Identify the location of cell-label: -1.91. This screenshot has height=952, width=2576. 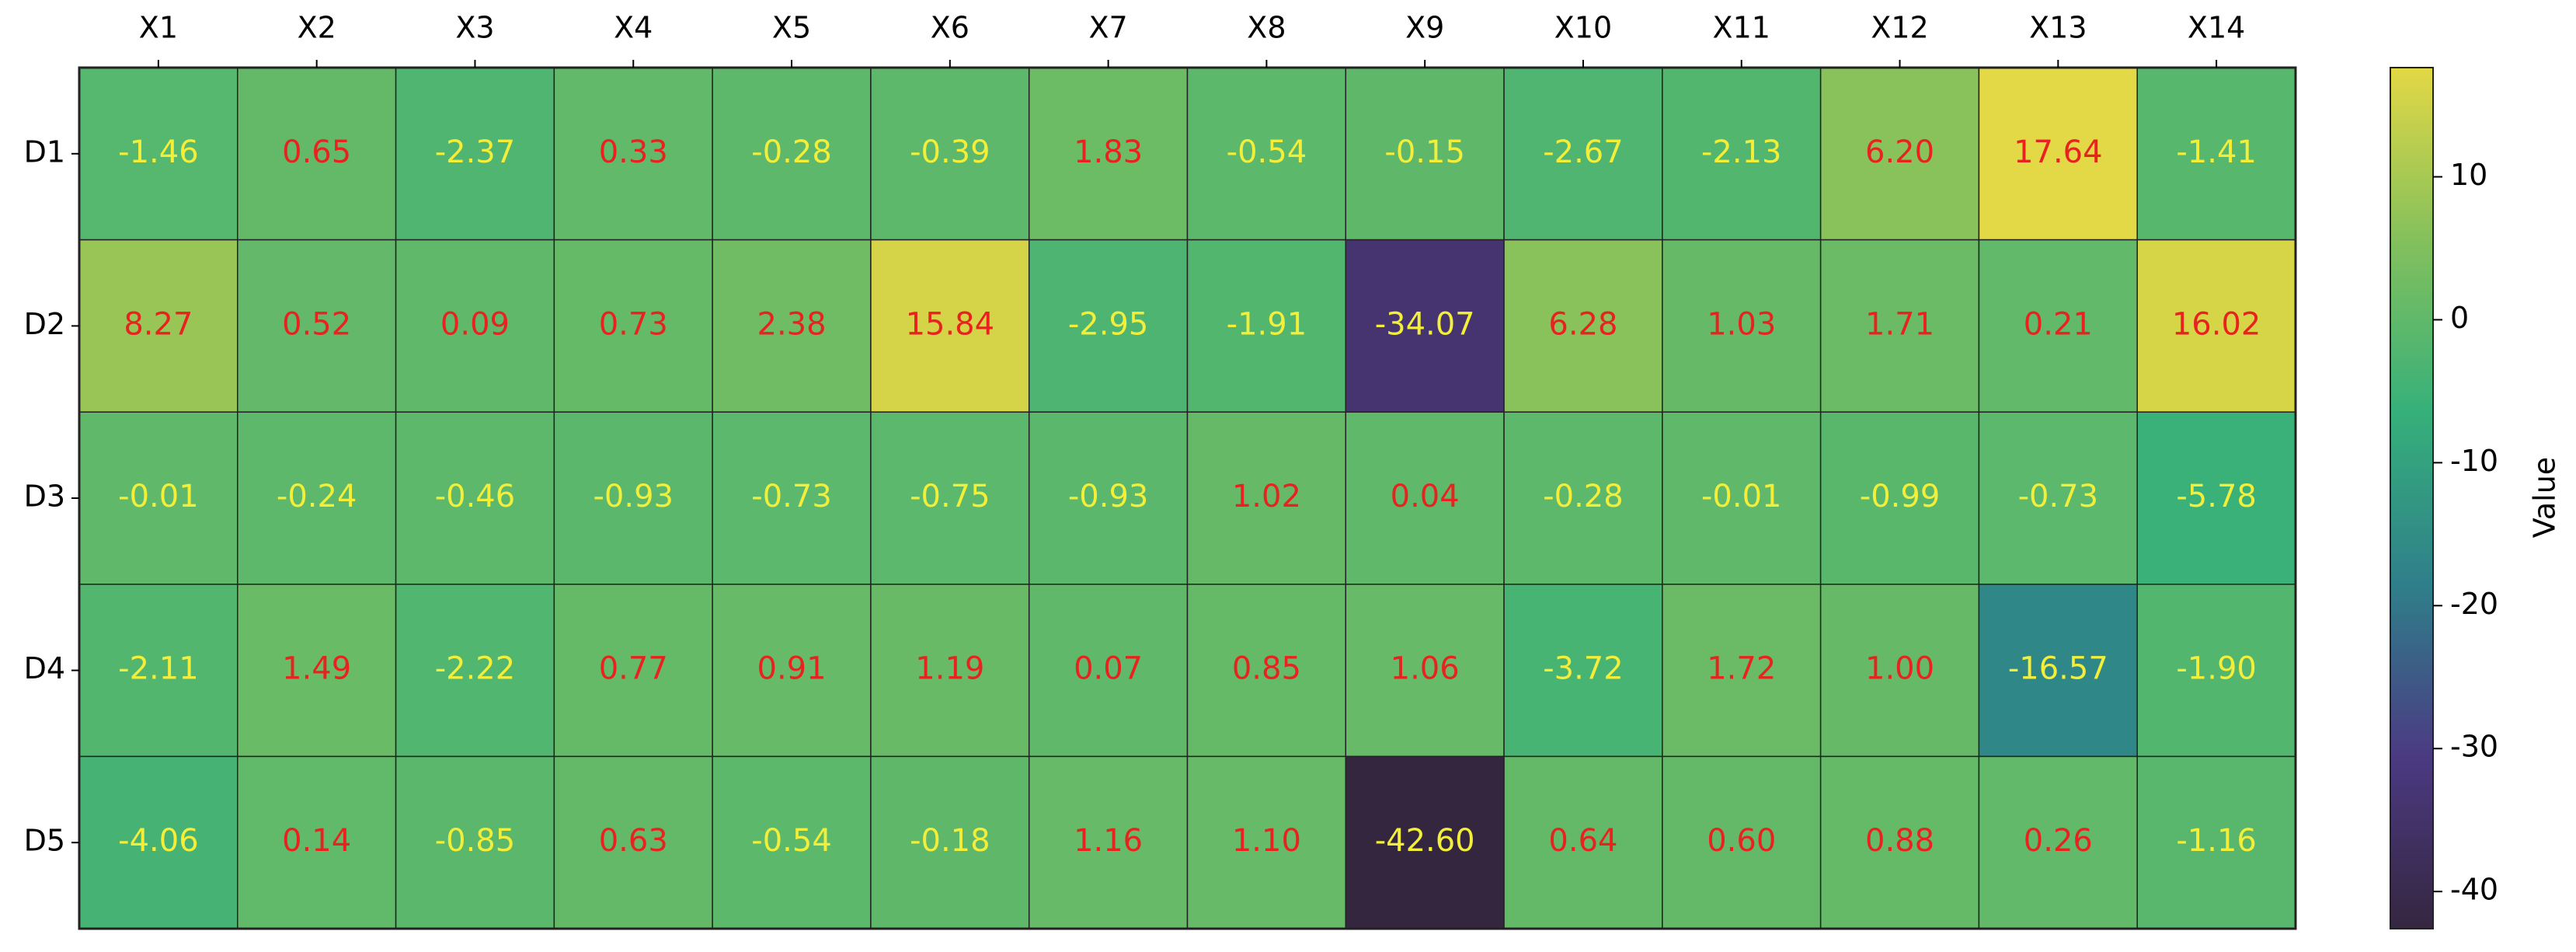
(1267, 324).